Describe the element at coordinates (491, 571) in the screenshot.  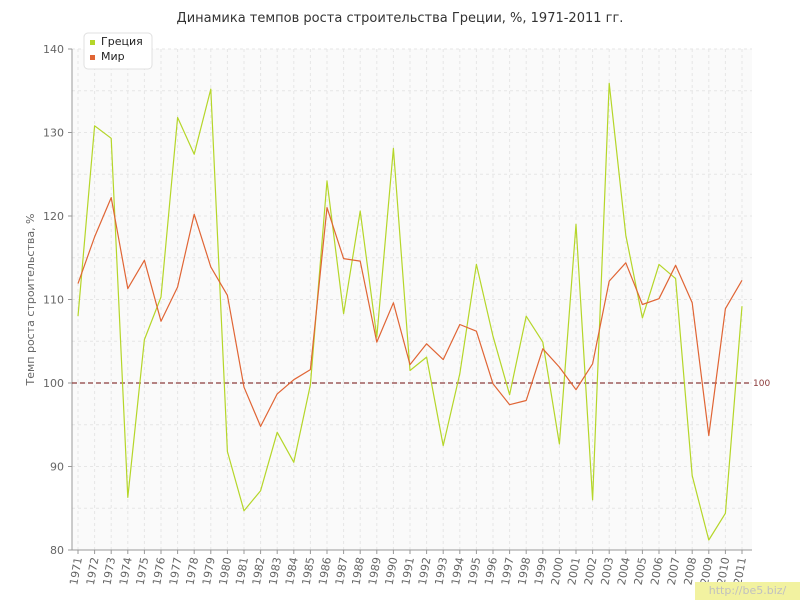
I see `x-tick-label: 1996` at that location.